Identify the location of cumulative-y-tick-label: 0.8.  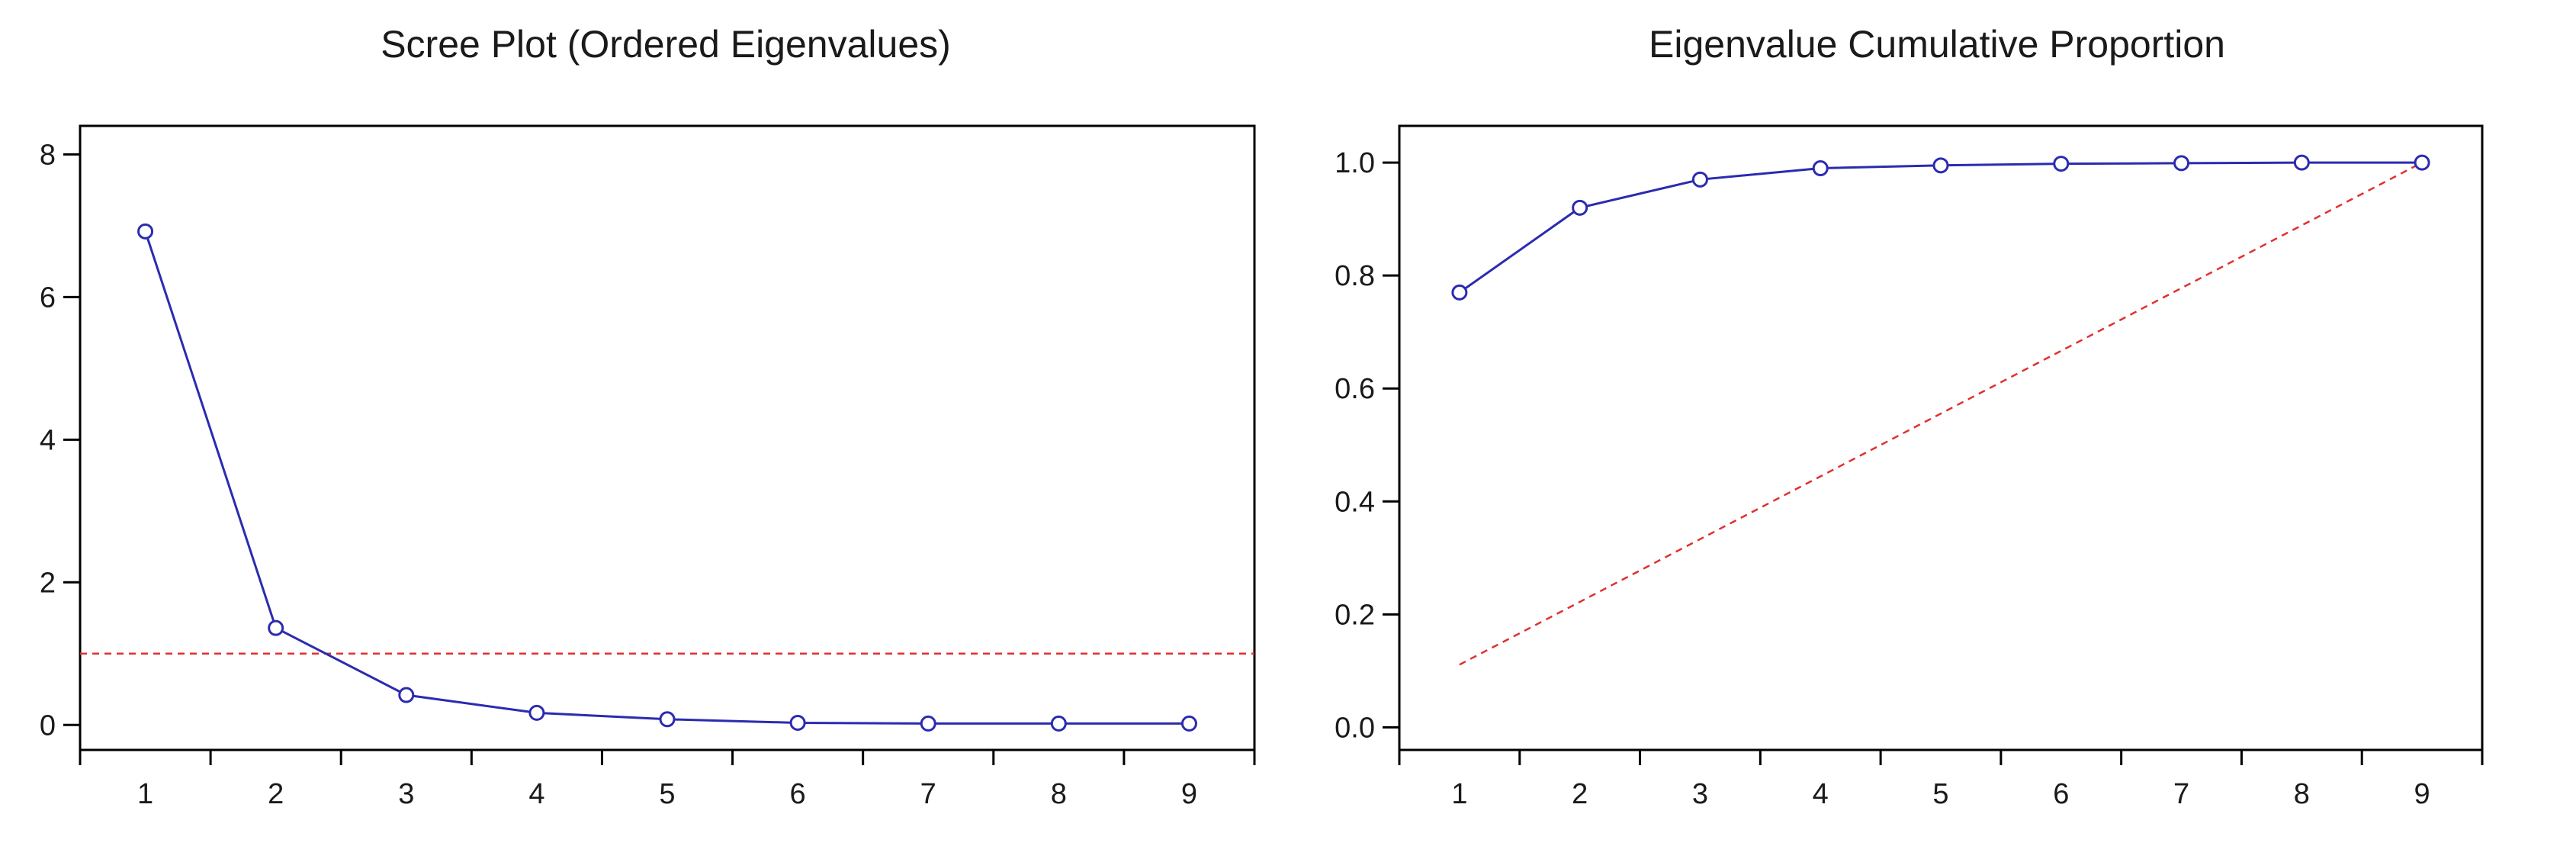
(1355, 276).